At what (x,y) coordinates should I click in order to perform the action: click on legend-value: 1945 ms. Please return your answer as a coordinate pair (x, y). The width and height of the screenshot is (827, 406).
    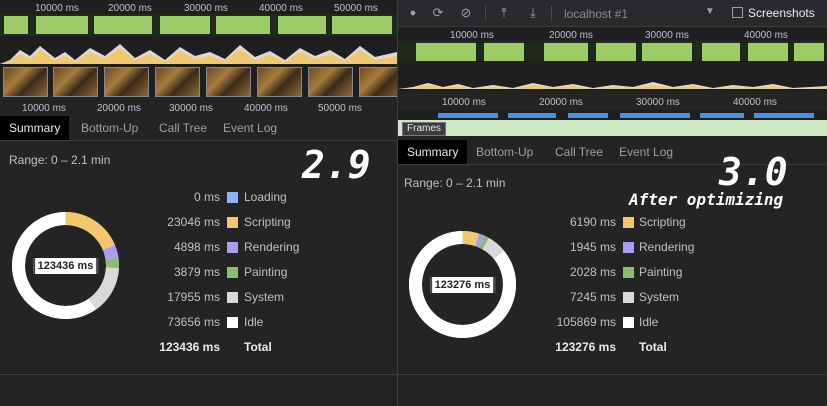
    Looking at the image, I should click on (592, 247).